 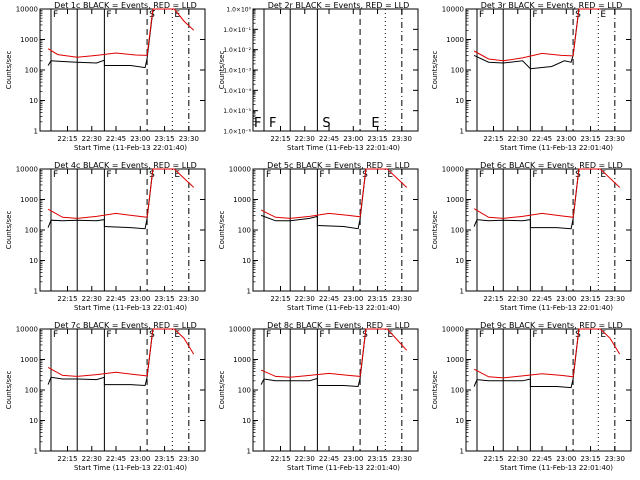 What do you see at coordinates (551, 165) in the screenshot?
I see `chart-title: Det 6c BLACK = Events, RED = LLD` at bounding box center [551, 165].